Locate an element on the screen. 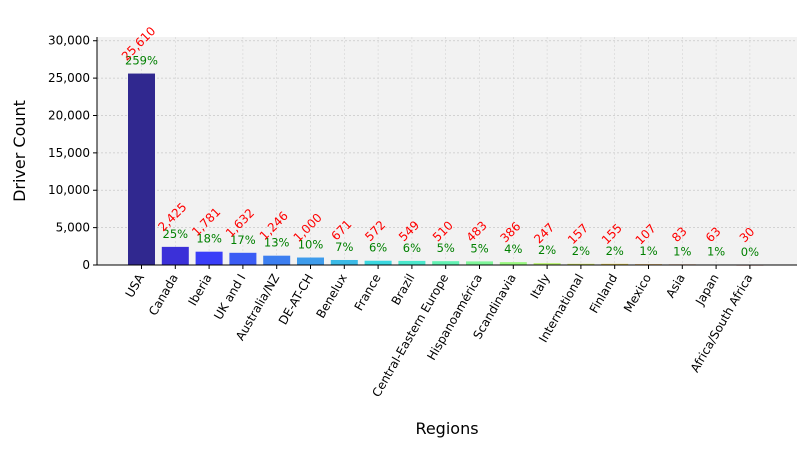  y-tick-label: 10,000 is located at coordinates (69, 190).